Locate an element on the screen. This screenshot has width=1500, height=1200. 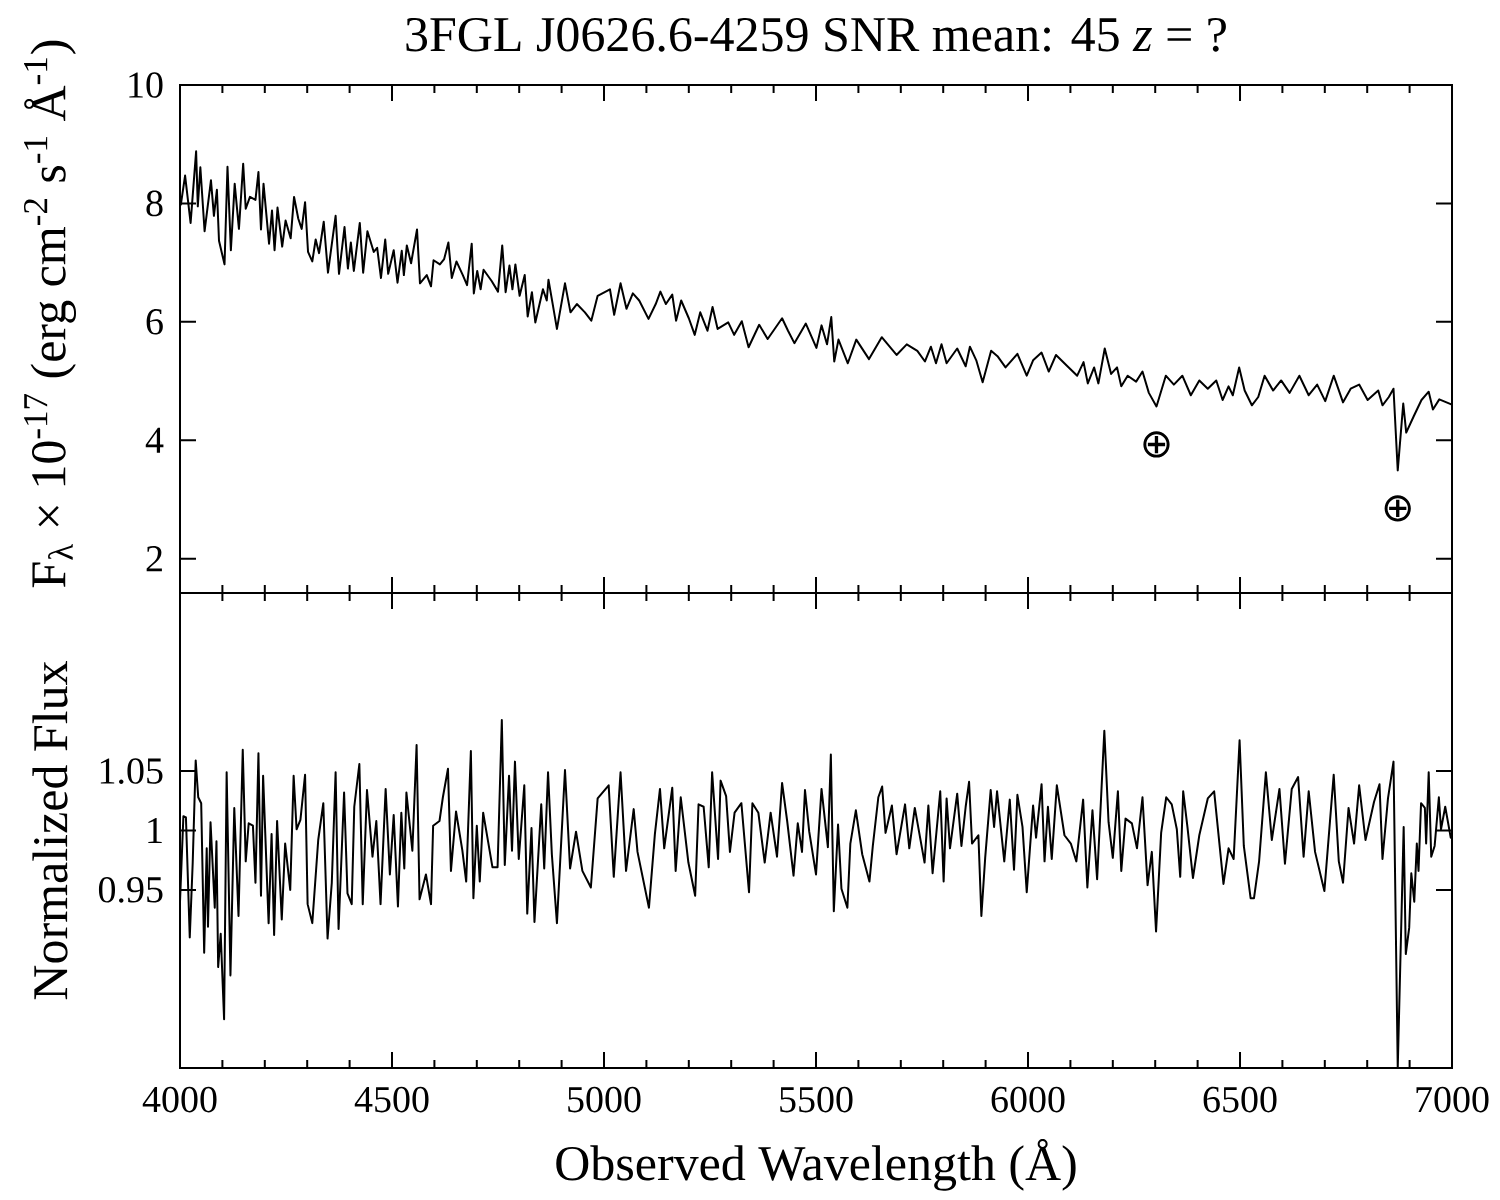
x-tick-label: 5500 is located at coordinates (816, 1099).